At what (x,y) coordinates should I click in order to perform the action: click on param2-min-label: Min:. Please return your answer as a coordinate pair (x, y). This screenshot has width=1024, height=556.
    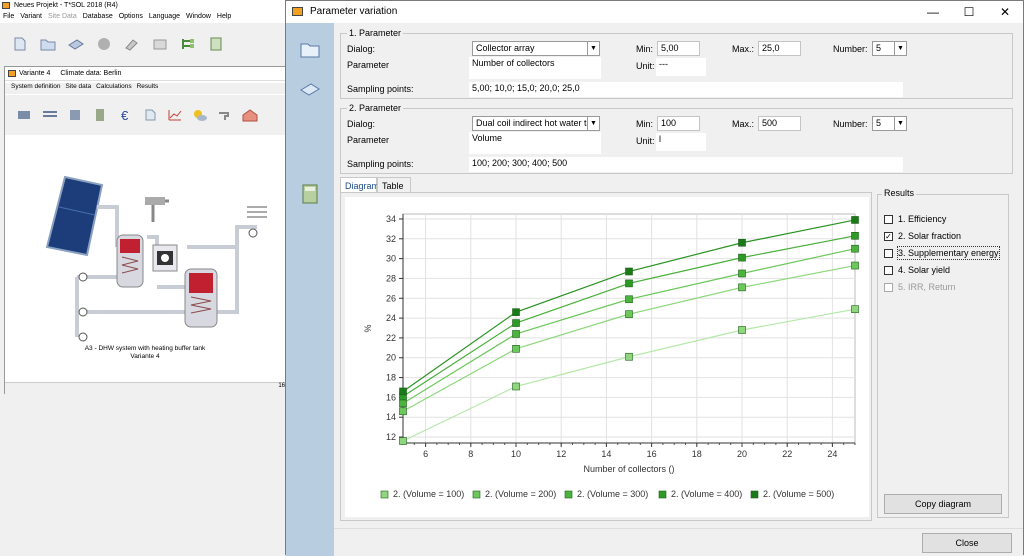
    Looking at the image, I should click on (645, 124).